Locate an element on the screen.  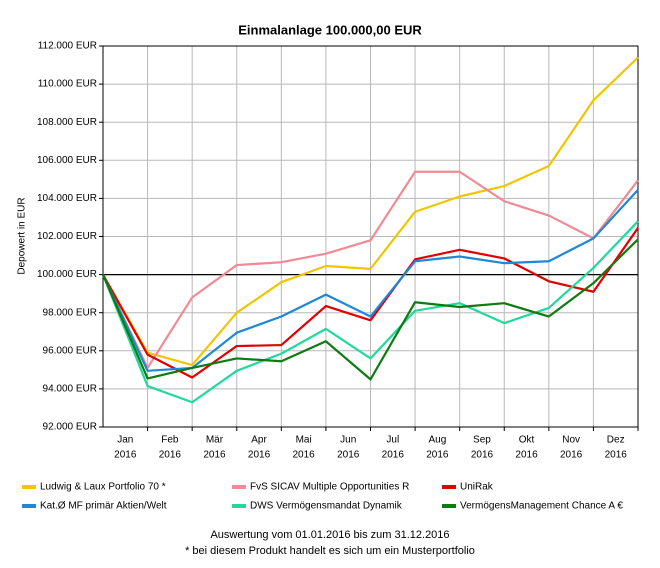
y-tick-label: 100.000 EUR is located at coordinates (67, 274).